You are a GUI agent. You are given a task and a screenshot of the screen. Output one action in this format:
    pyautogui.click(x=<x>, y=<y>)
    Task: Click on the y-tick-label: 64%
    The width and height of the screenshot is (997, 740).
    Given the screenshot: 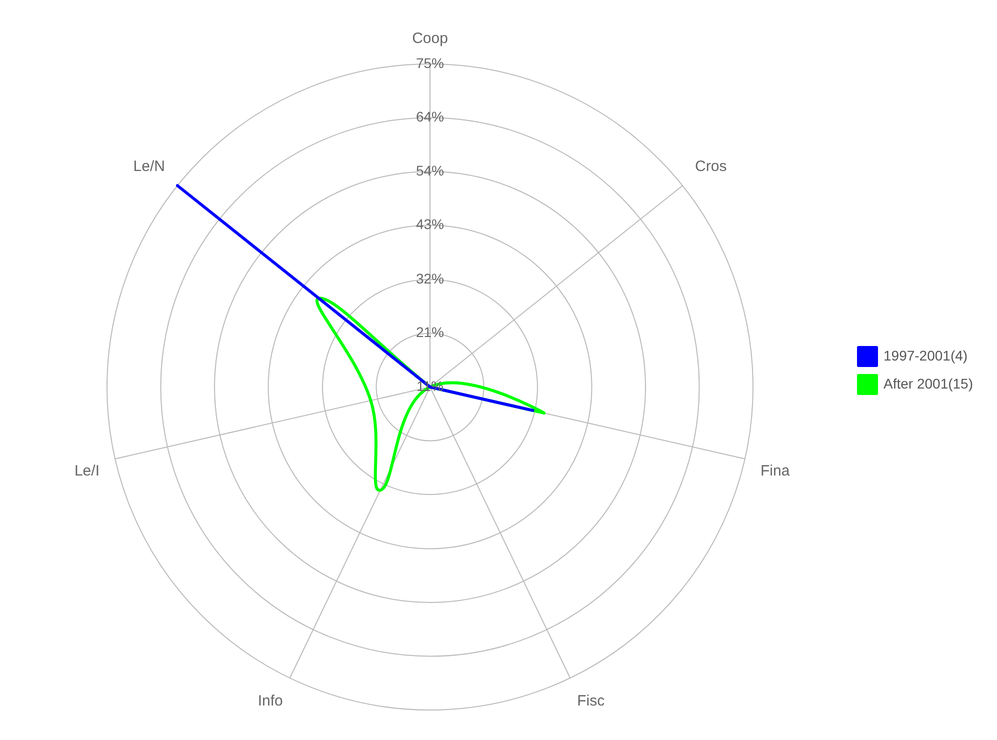 What is the action you would take?
    pyautogui.click(x=430, y=116)
    